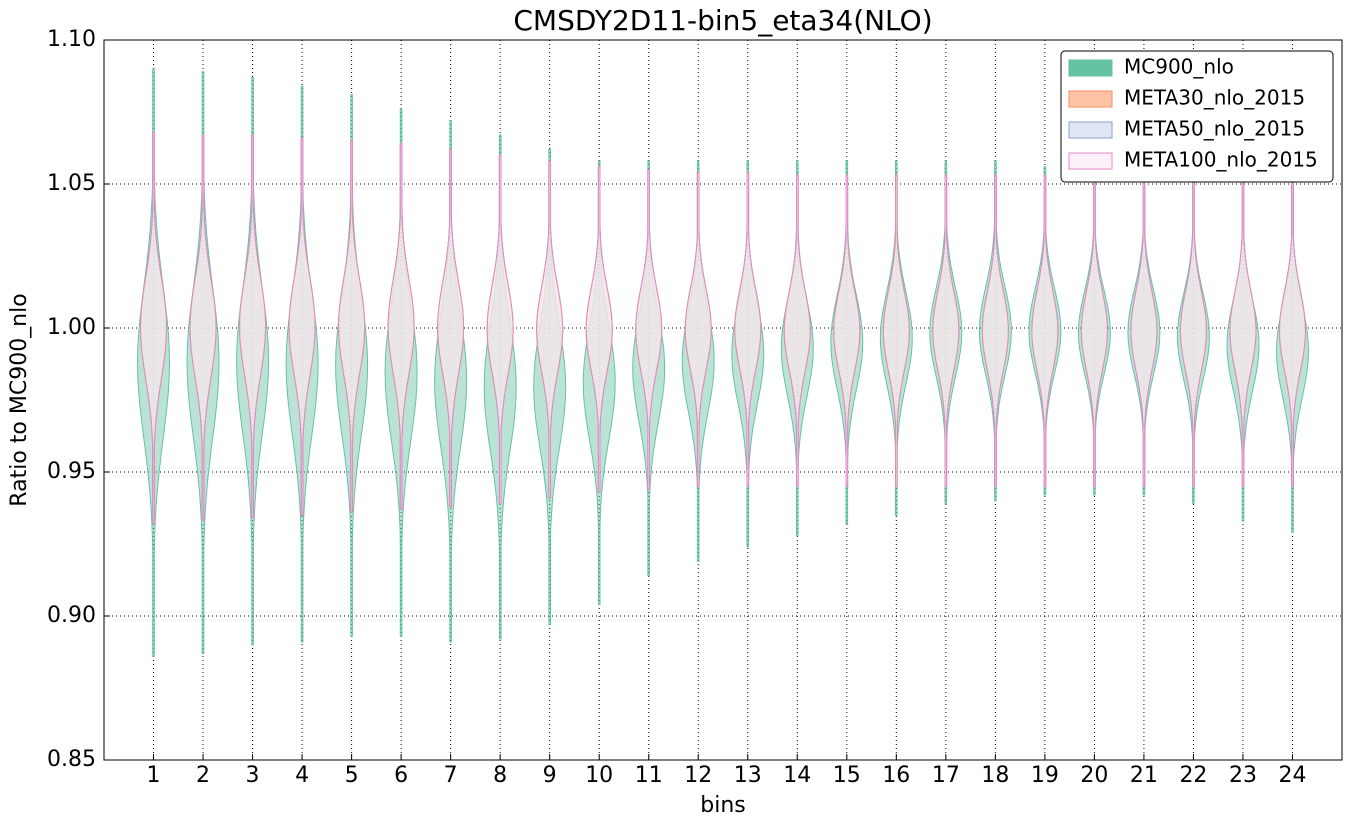 The image size is (1353, 834). What do you see at coordinates (1214, 98) in the screenshot?
I see `legend-label: META30_nlo_2015` at bounding box center [1214, 98].